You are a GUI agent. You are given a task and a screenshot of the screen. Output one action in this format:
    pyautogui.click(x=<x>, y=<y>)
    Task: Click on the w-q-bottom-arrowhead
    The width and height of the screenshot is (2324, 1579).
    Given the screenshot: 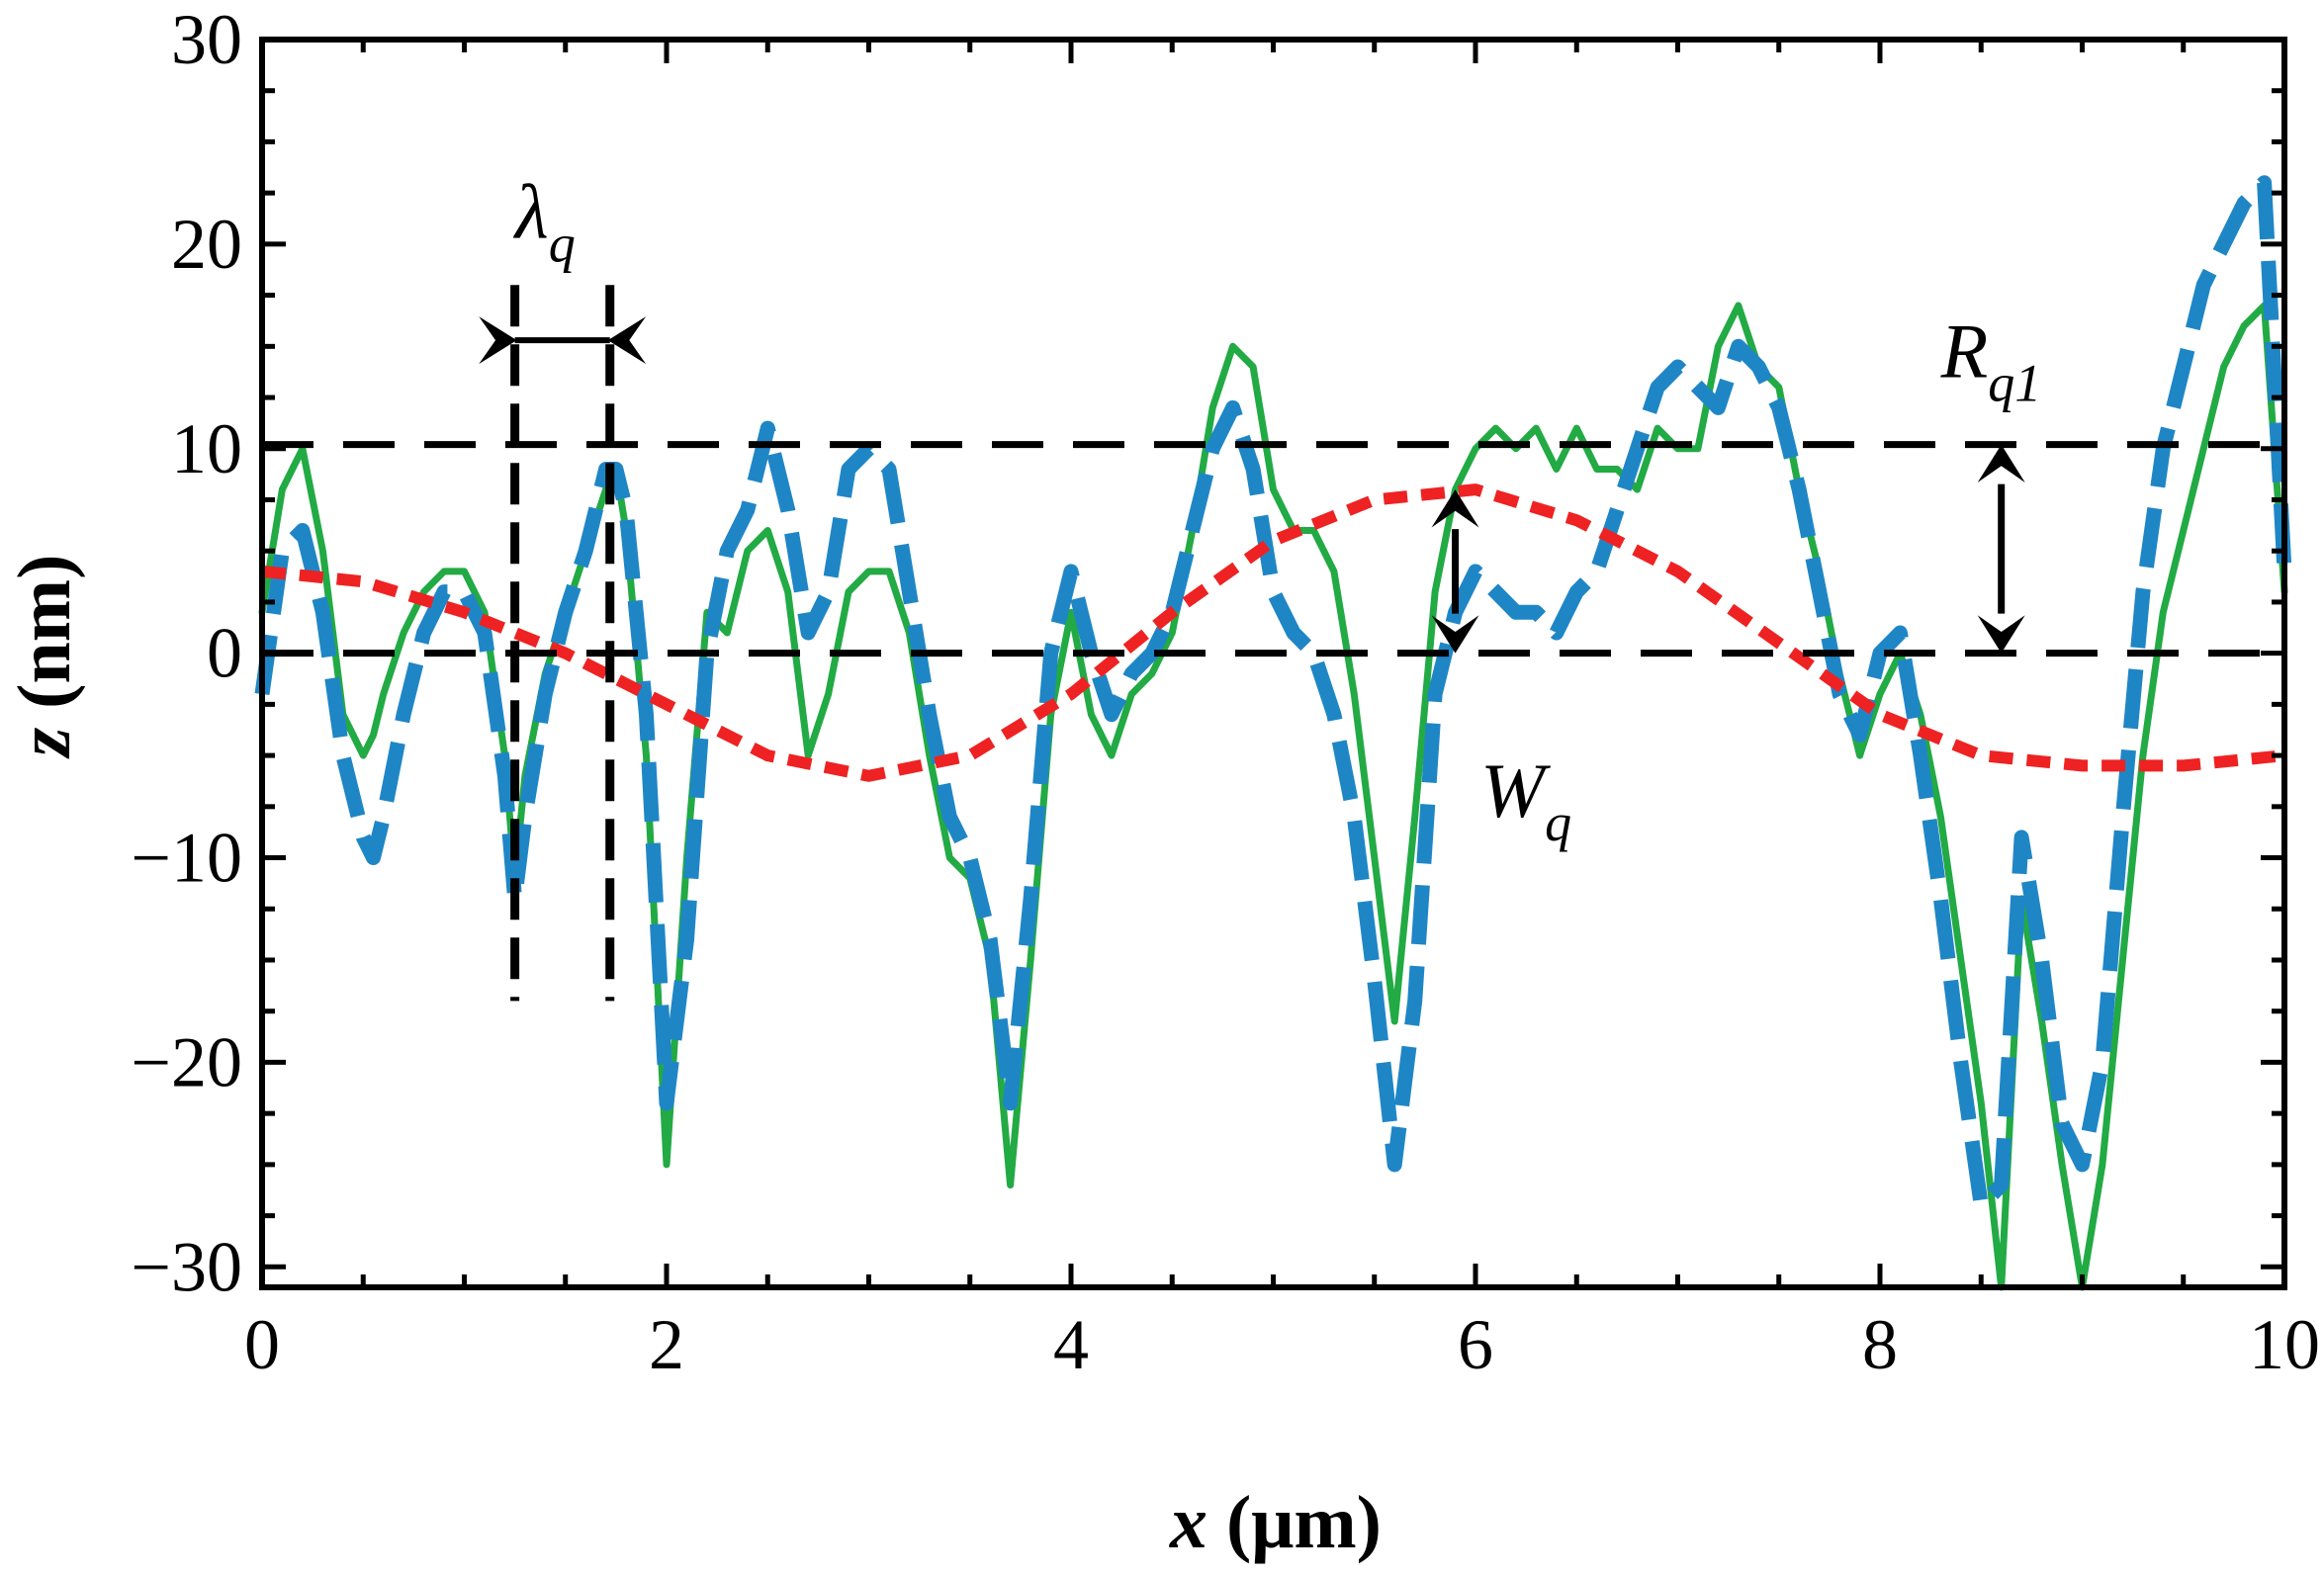 What is the action you would take?
    pyautogui.click(x=1455, y=634)
    